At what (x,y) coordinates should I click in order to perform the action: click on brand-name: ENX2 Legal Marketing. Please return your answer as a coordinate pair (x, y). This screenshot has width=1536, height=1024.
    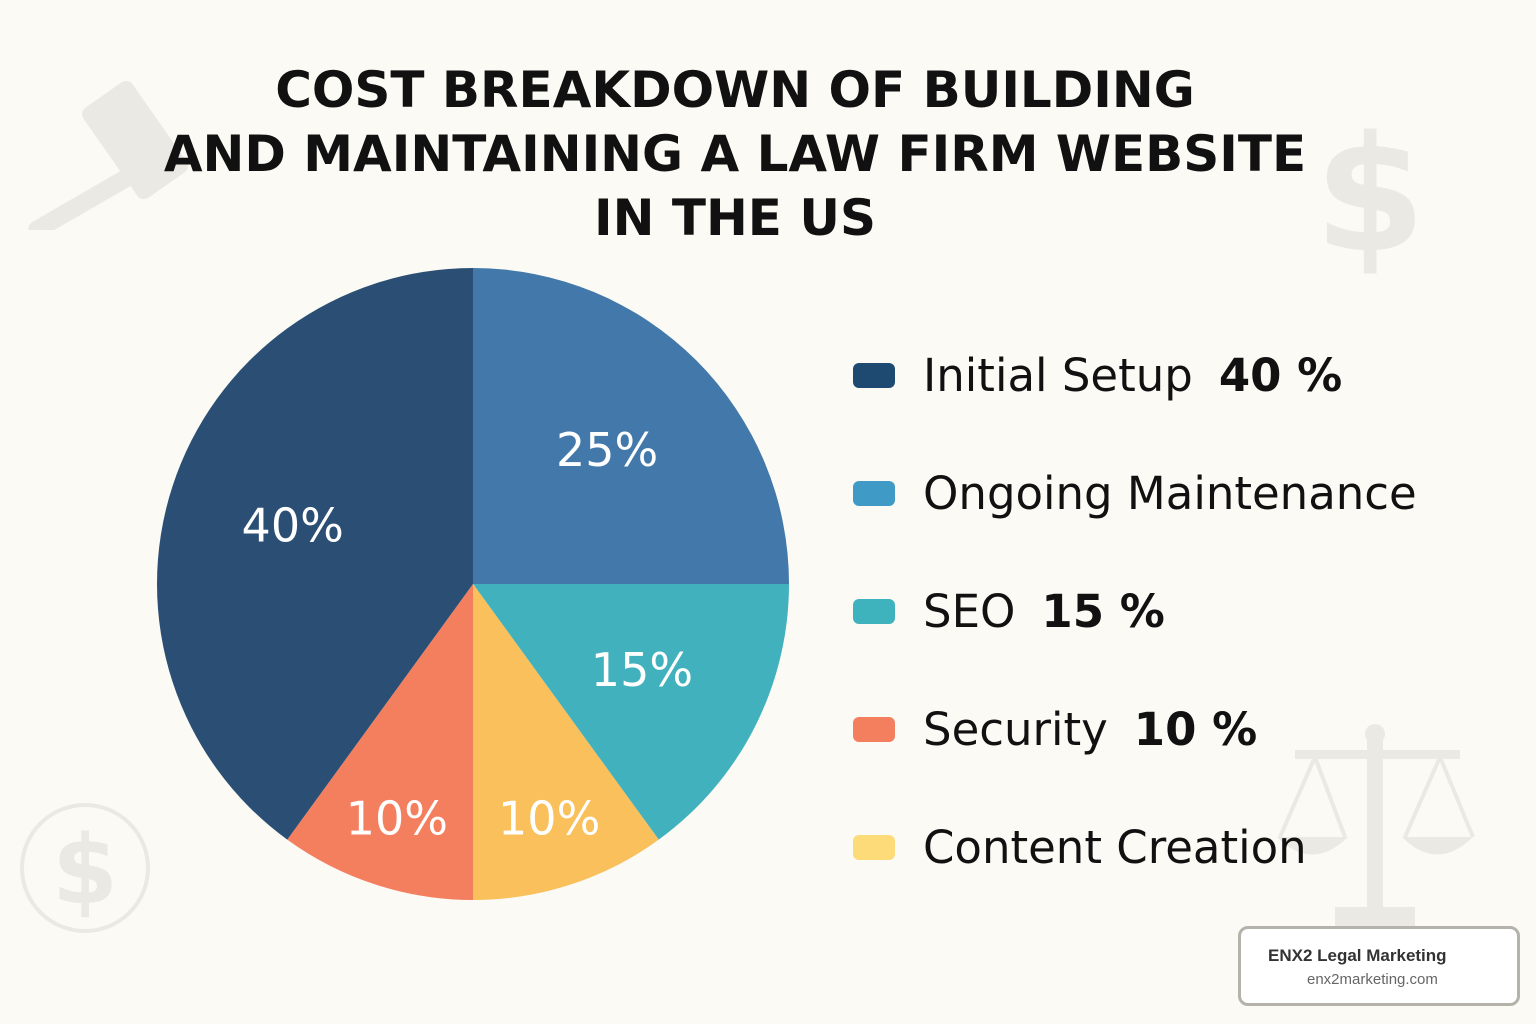
    Looking at the image, I should click on (1357, 955).